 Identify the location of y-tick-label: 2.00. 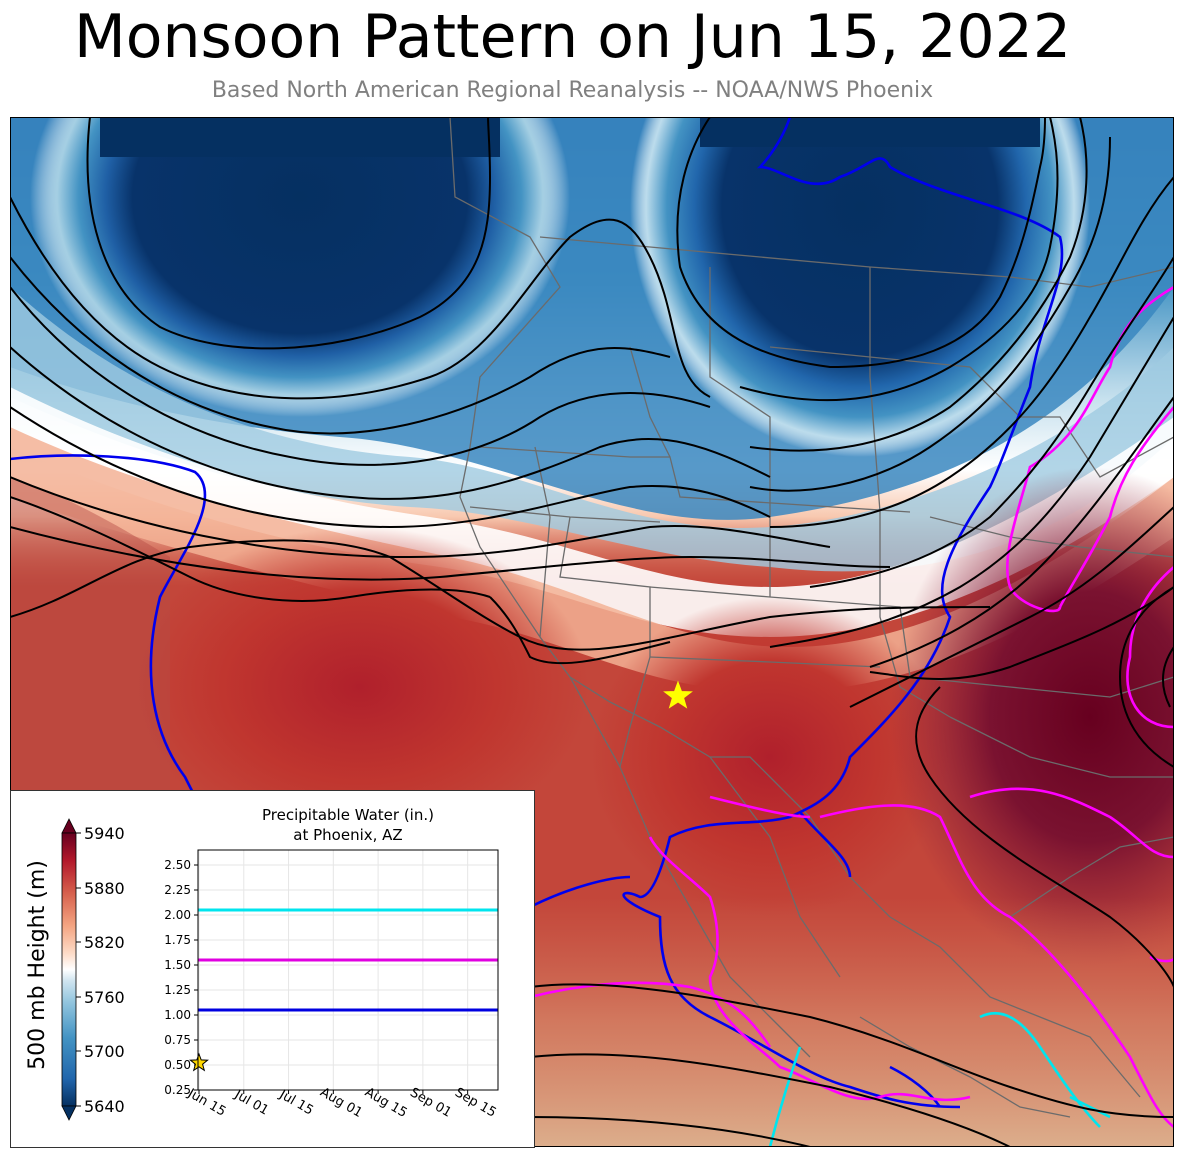
(177, 915).